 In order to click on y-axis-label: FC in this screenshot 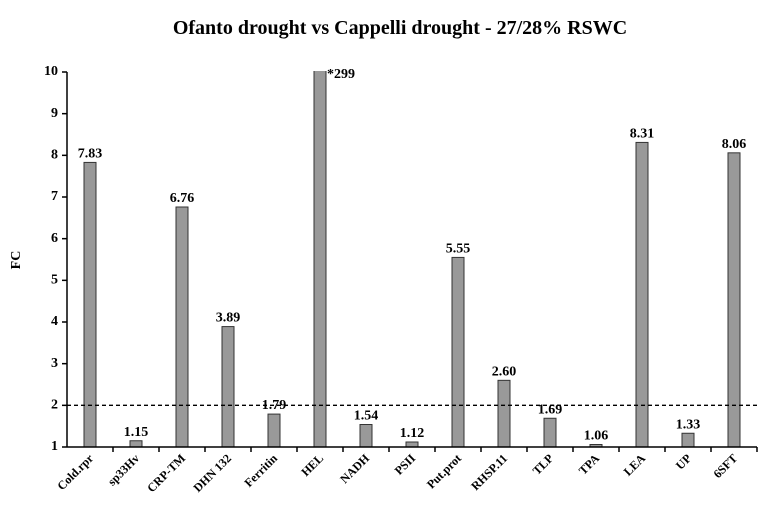, I will do `click(16, 260)`.